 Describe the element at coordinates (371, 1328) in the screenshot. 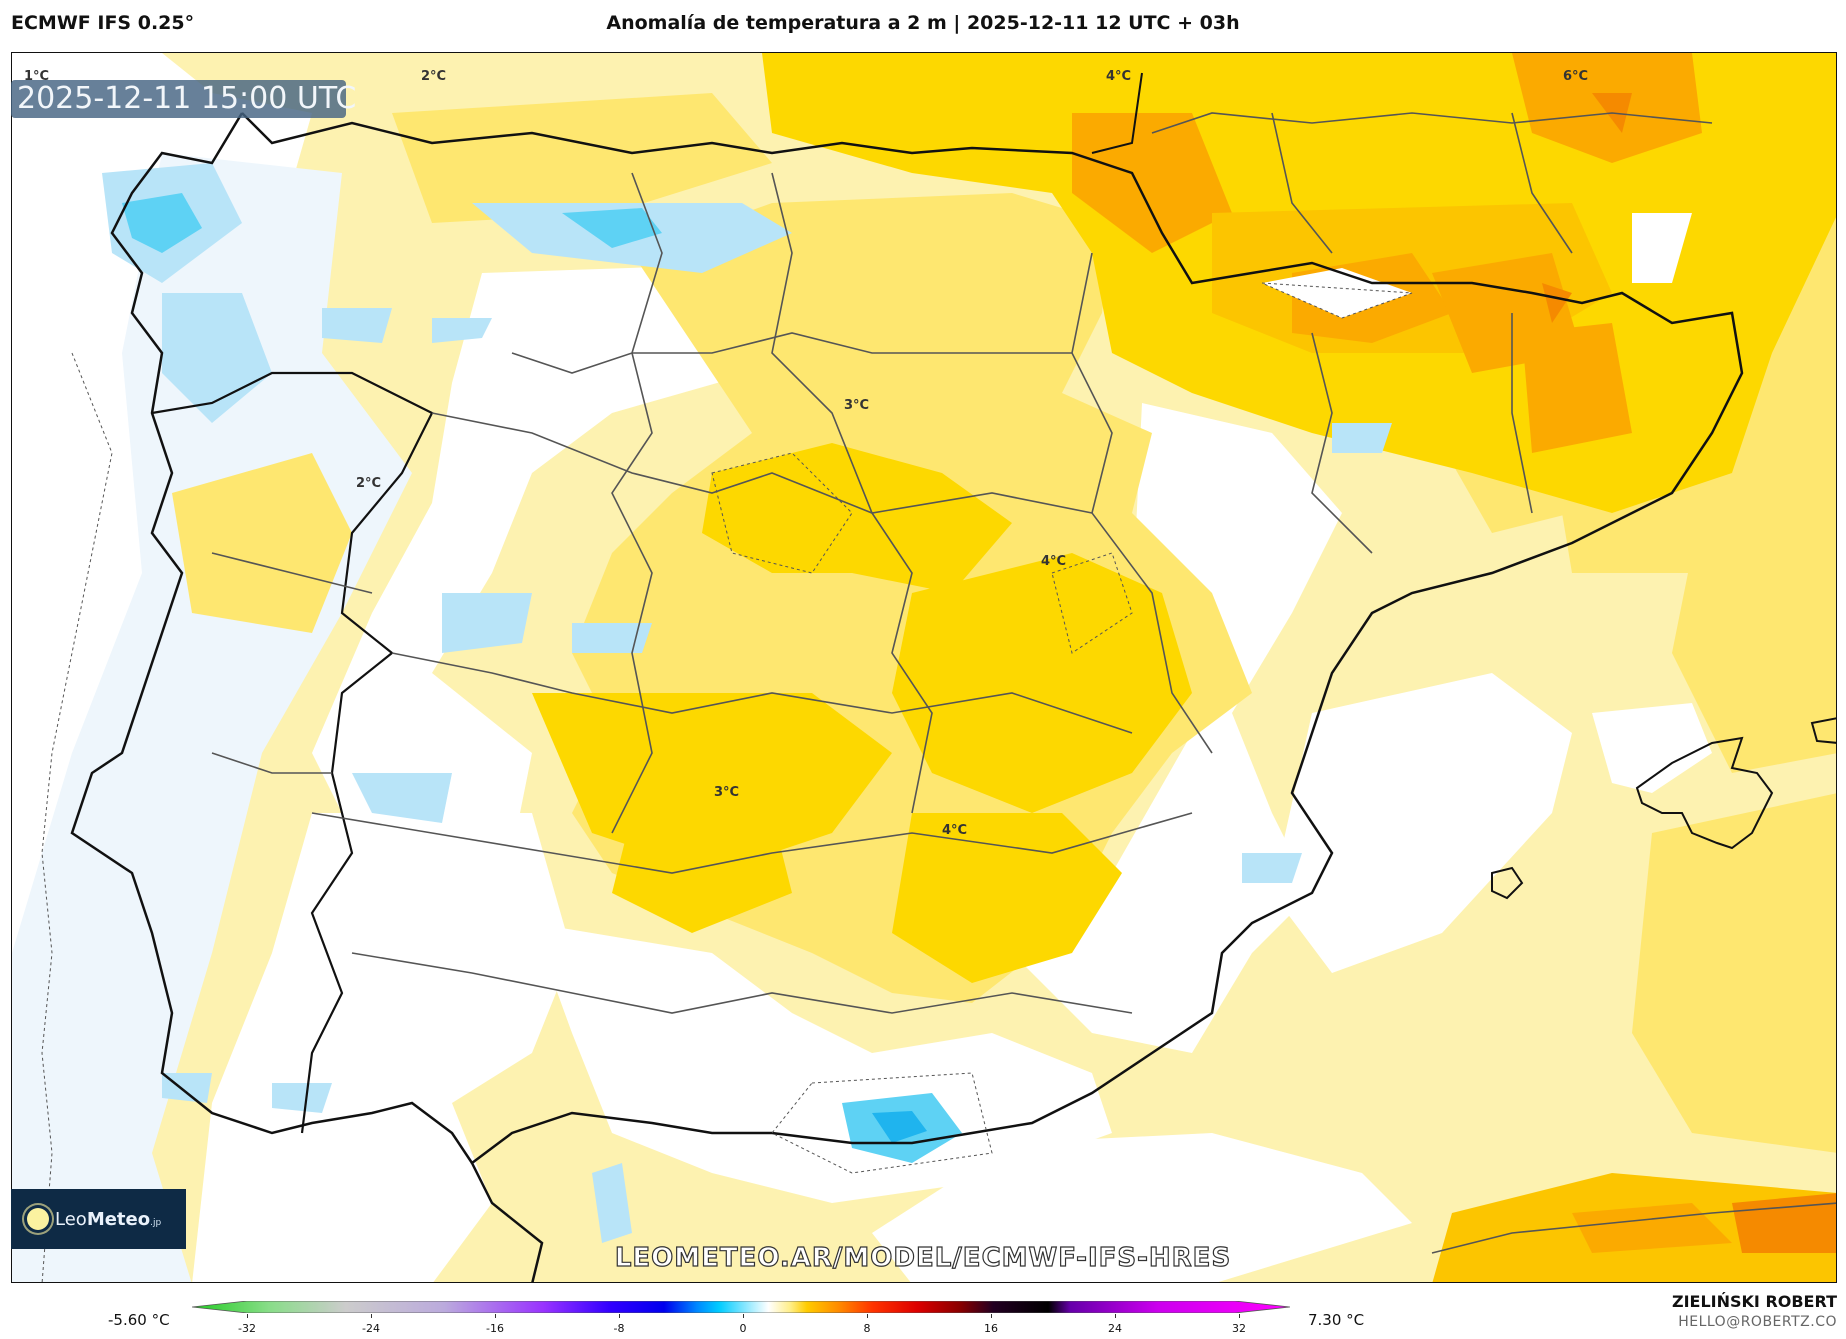

I see `colorbar-tick-label: -24` at that location.